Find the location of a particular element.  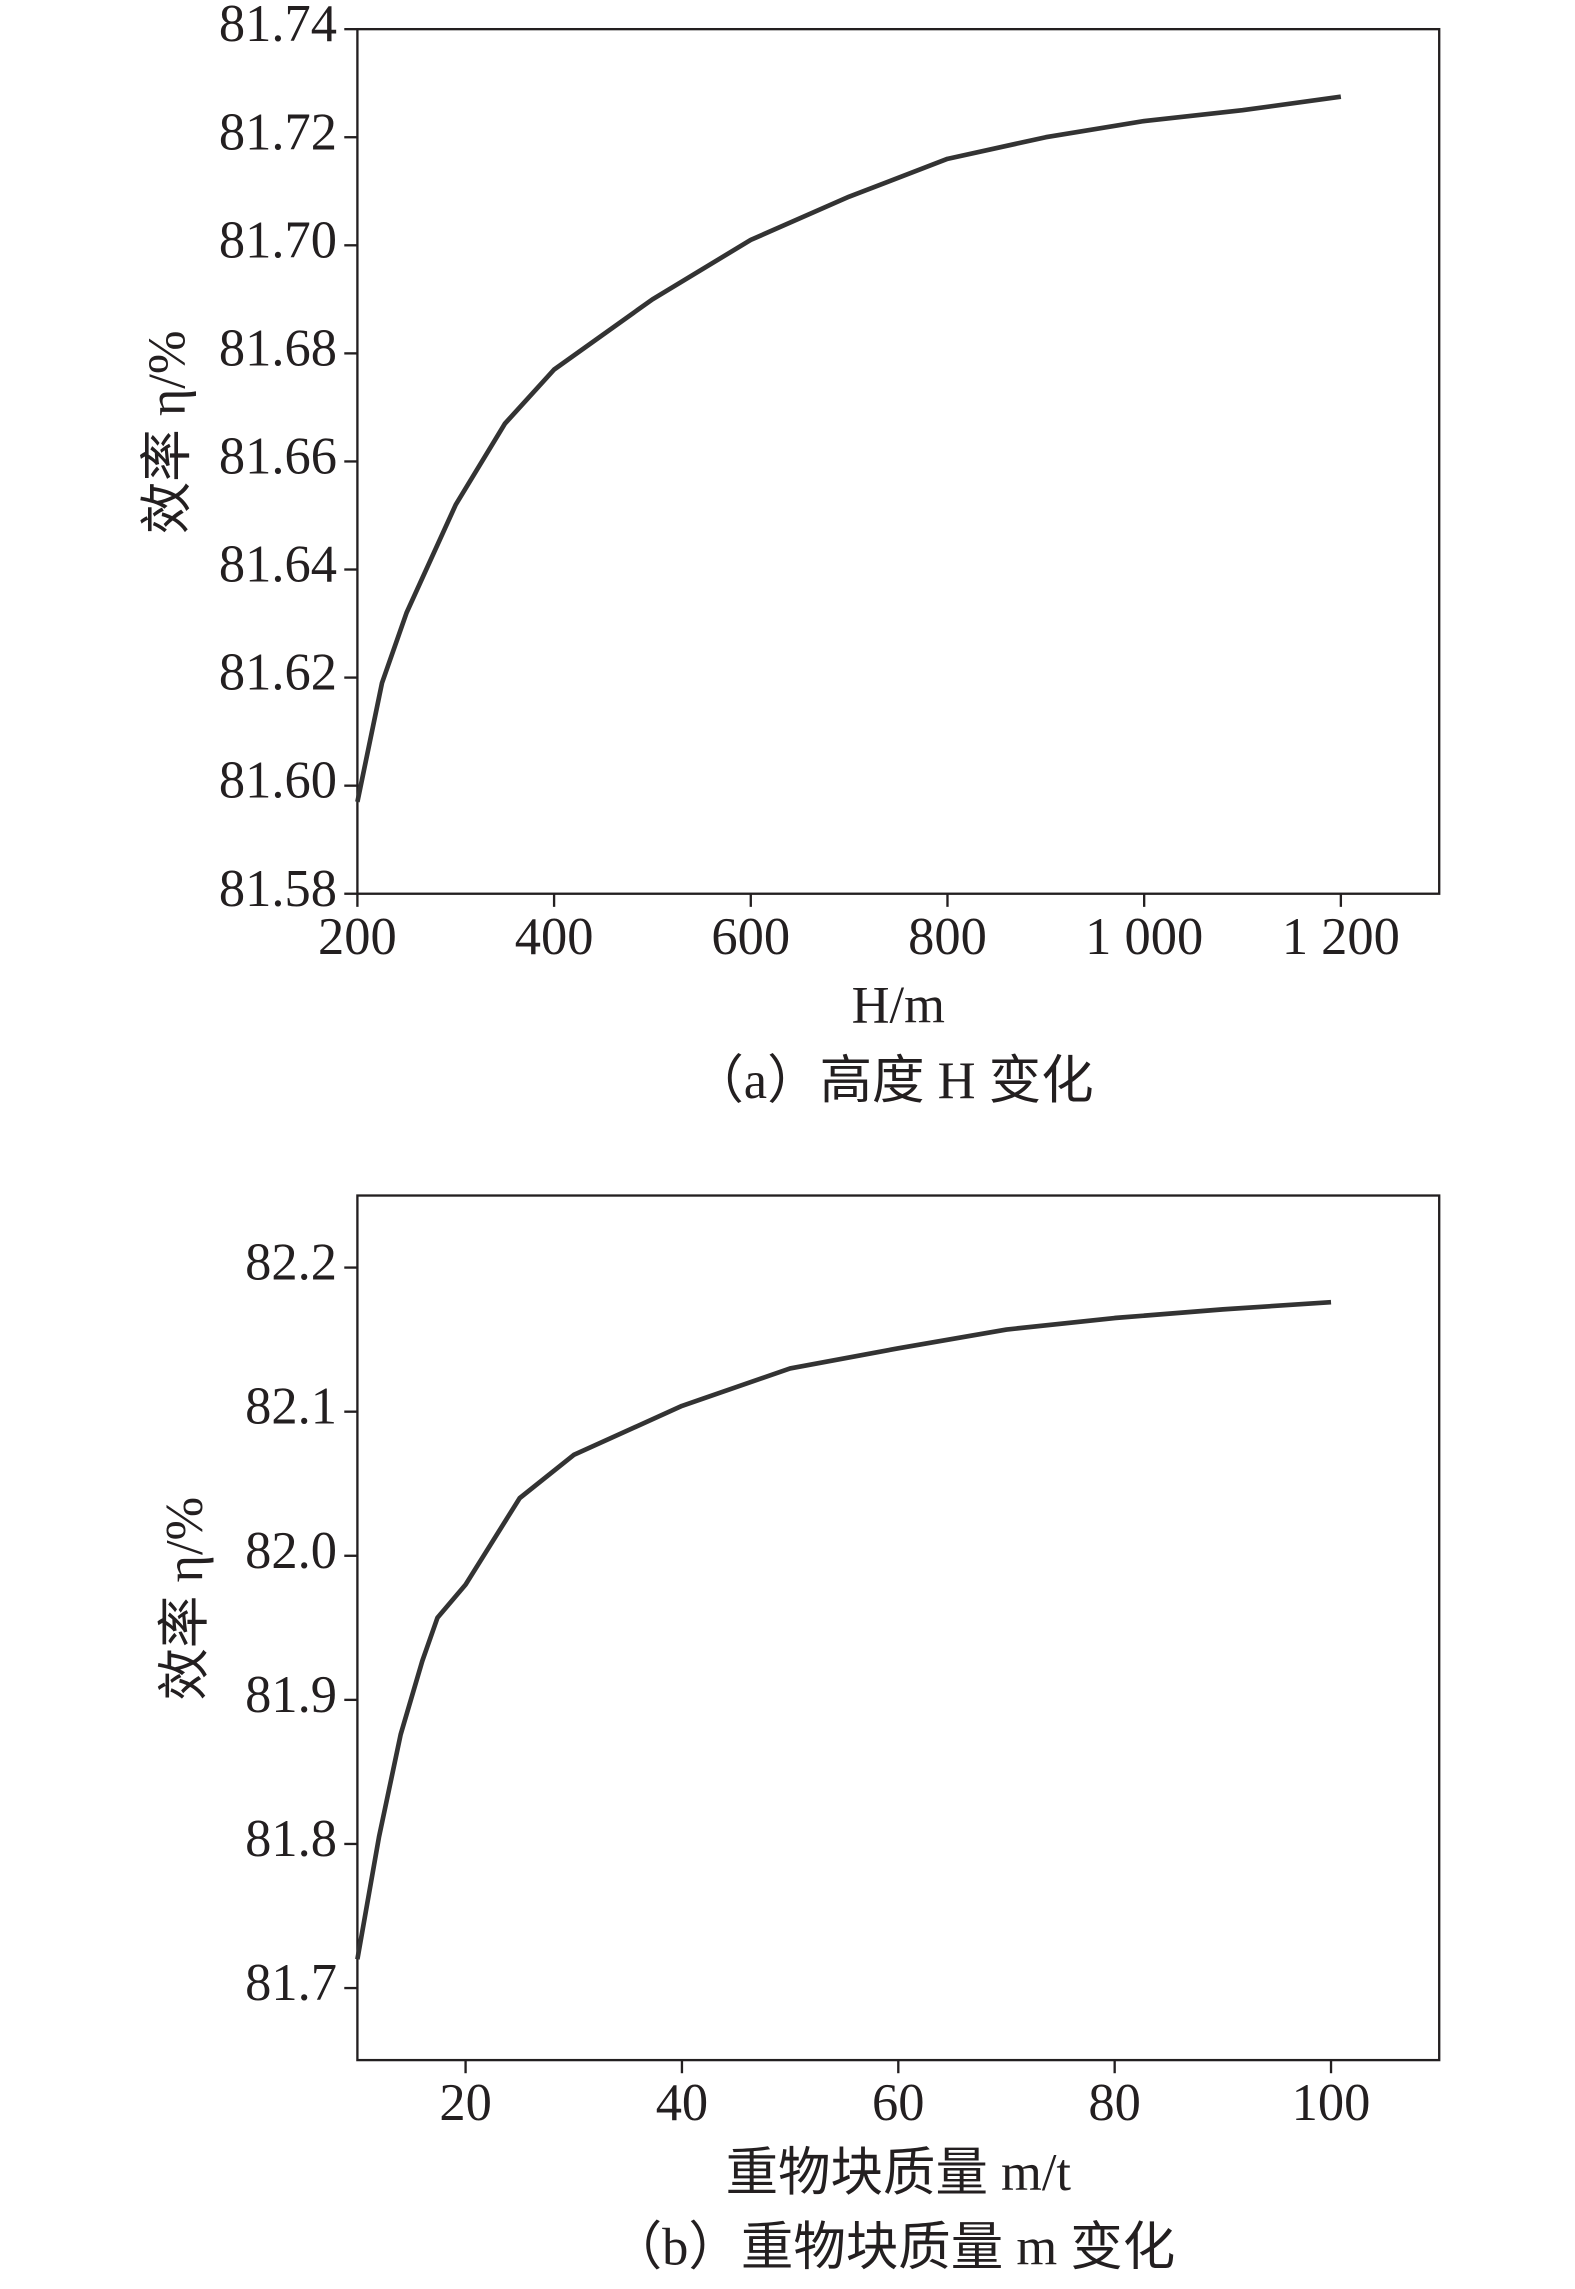

caption: （a）高度 H 变化 is located at coordinates (892, 1081).